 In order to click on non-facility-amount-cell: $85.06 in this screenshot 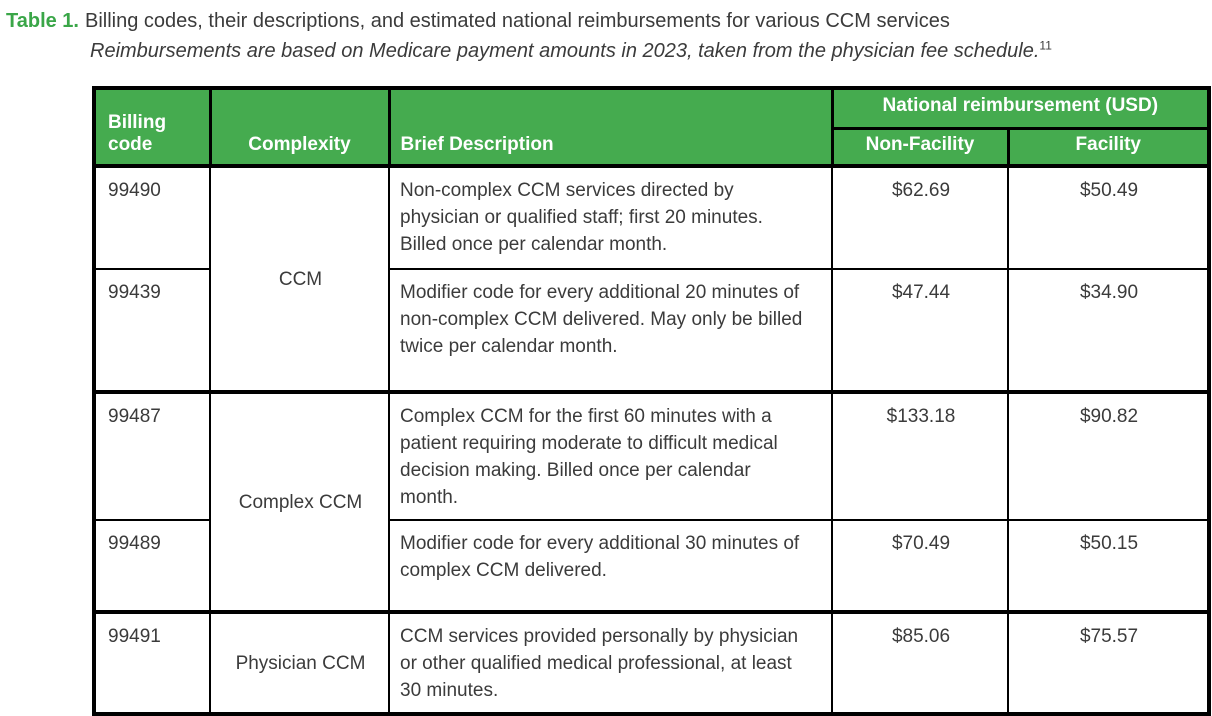, I will do `click(920, 662)`.